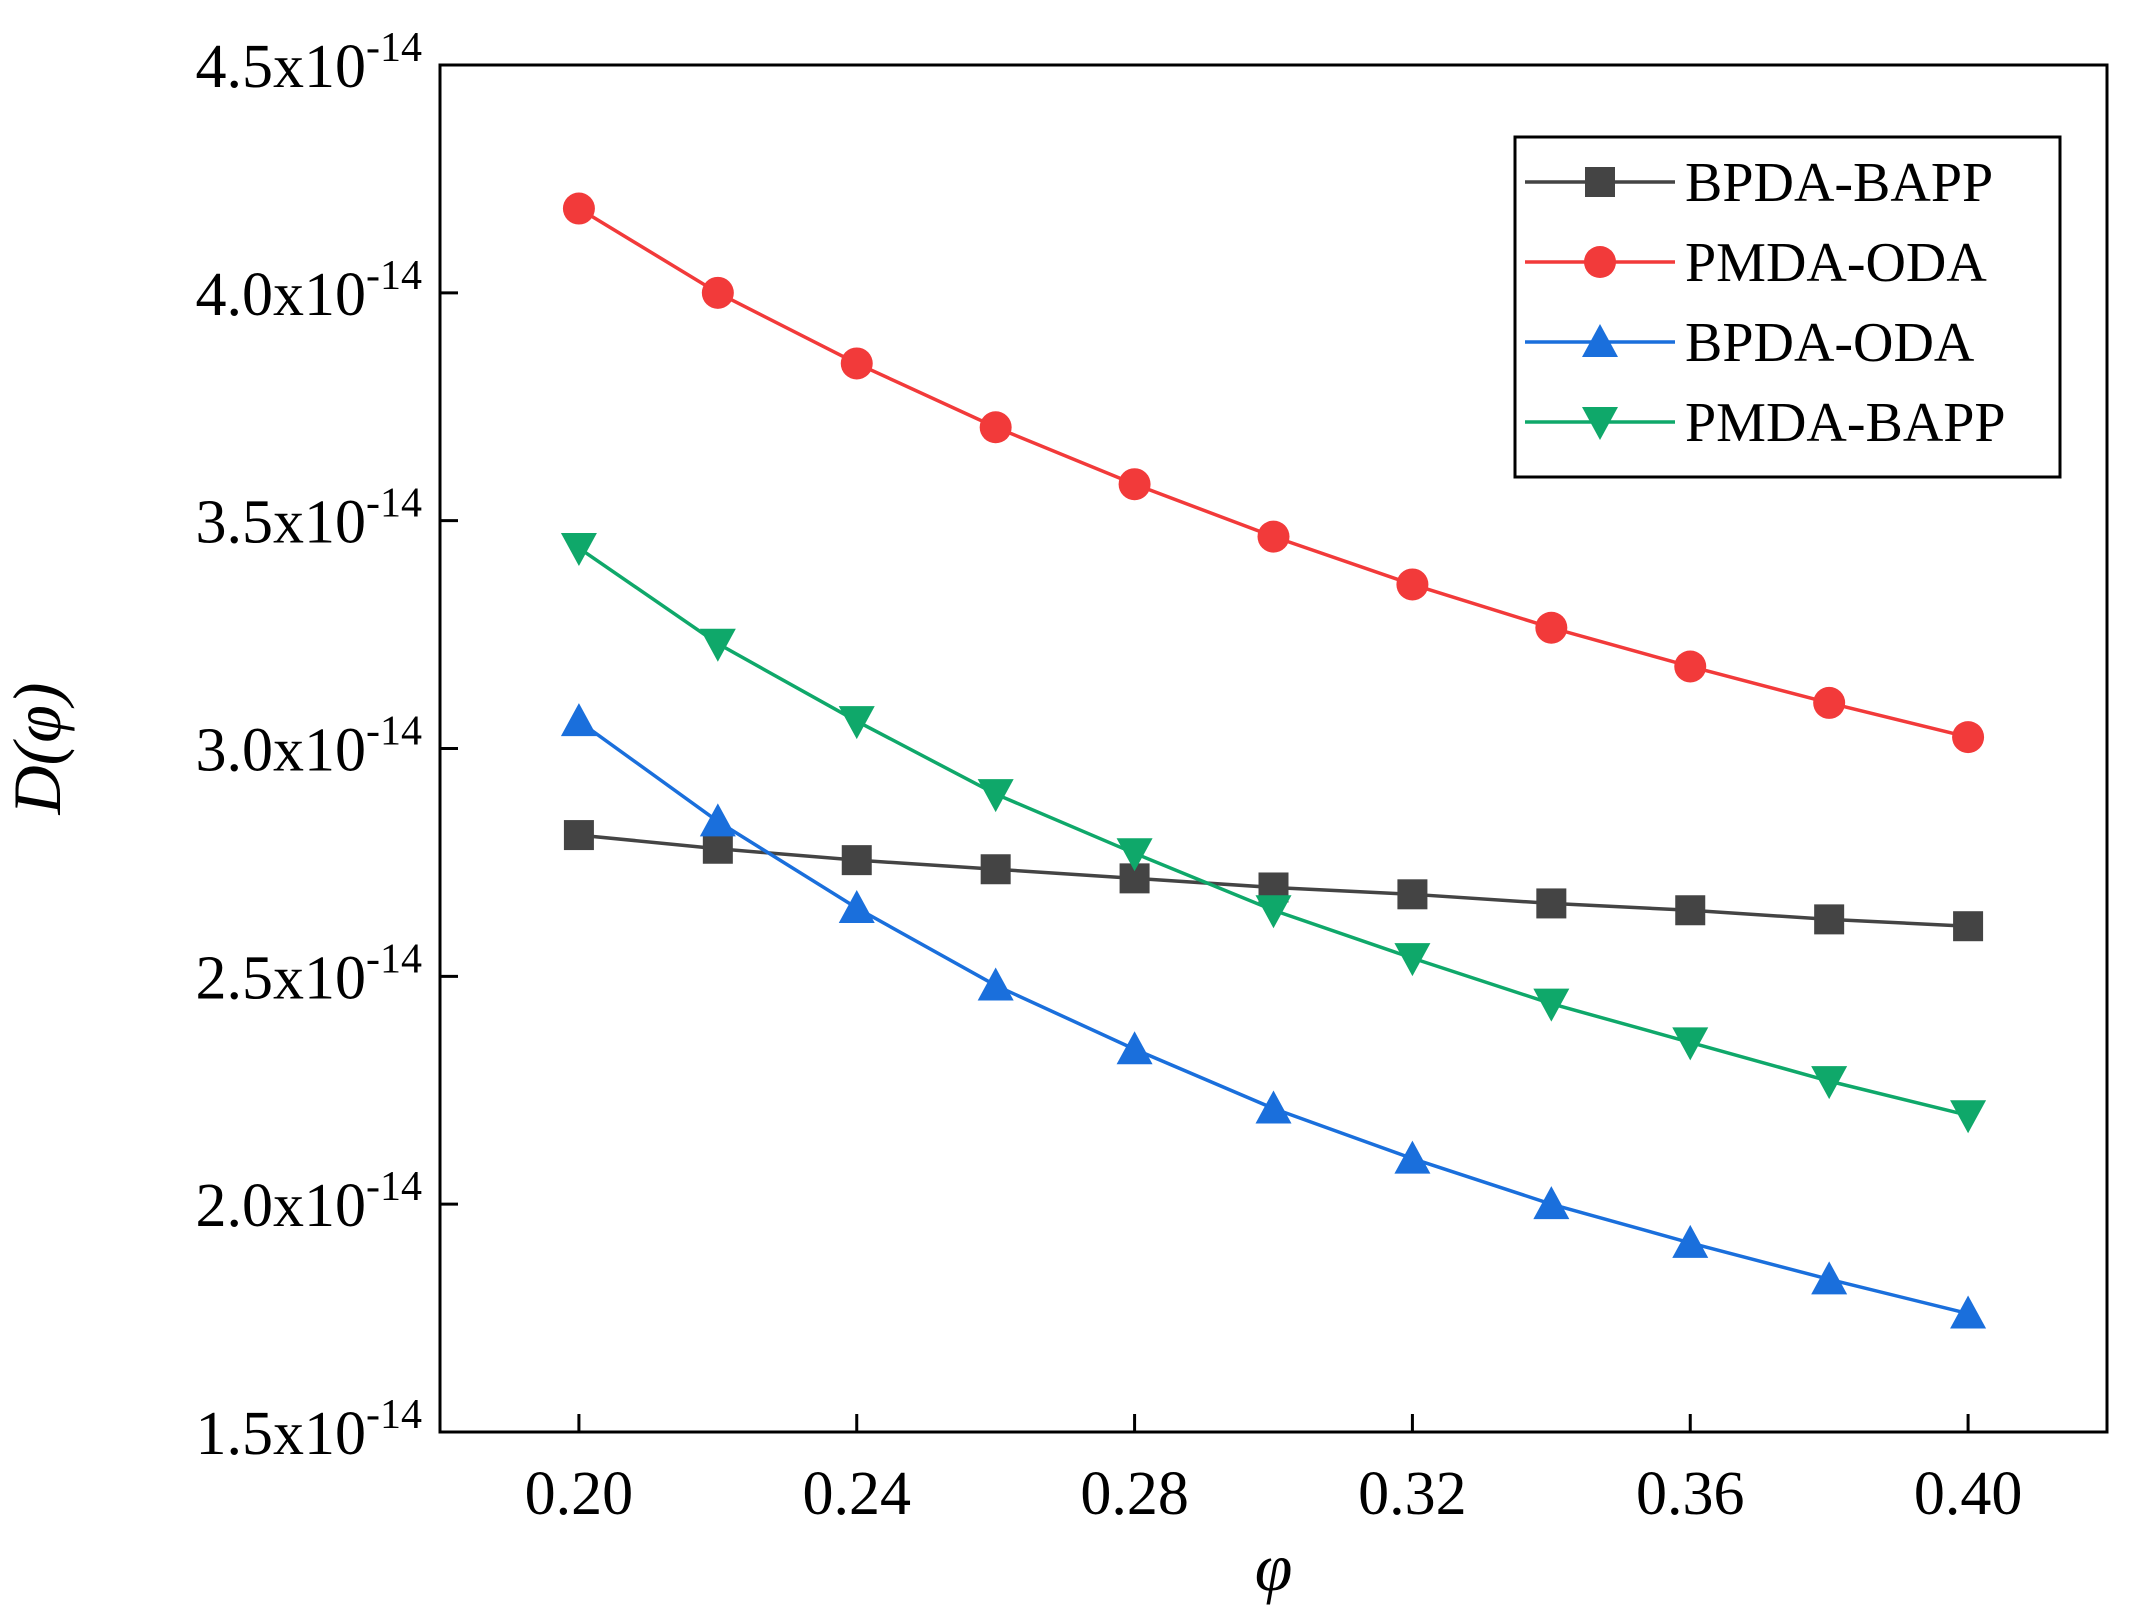 The image size is (2147, 1607). Describe the element at coordinates (1600, 262) in the screenshot. I see `legend-marker-pmda-oda` at that location.